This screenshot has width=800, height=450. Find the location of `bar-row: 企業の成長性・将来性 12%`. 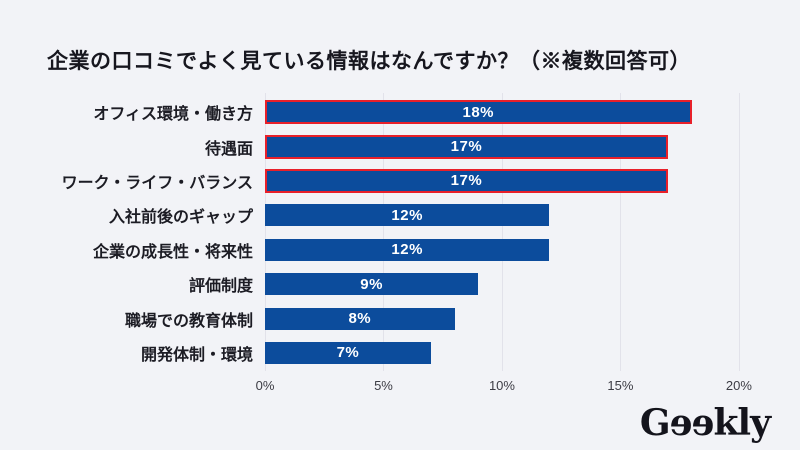

bar-row: 企業の成長性・将来性 12% is located at coordinates (400, 250).